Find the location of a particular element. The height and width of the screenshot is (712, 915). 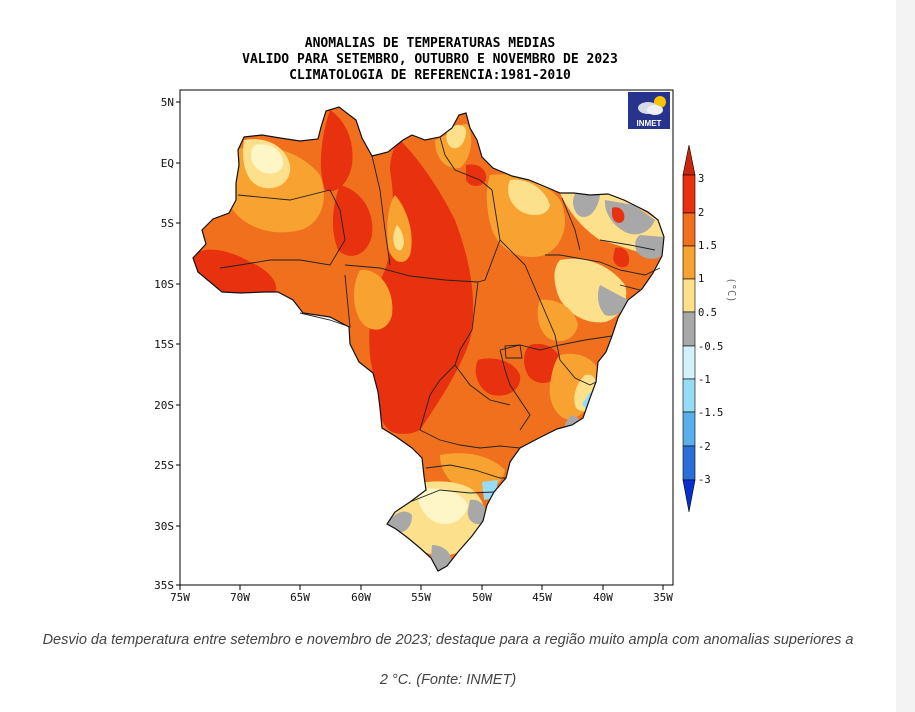

lon-label-50w: 50W is located at coordinates (482, 597).